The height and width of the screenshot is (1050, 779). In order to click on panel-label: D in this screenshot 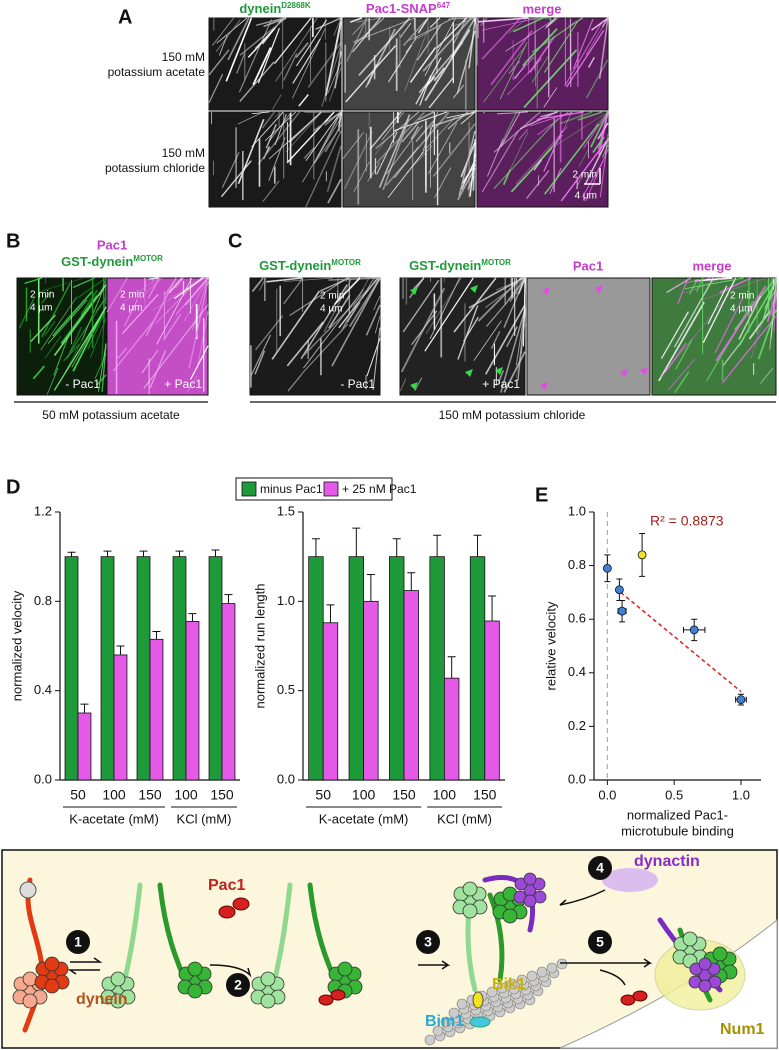, I will do `click(13, 487)`.